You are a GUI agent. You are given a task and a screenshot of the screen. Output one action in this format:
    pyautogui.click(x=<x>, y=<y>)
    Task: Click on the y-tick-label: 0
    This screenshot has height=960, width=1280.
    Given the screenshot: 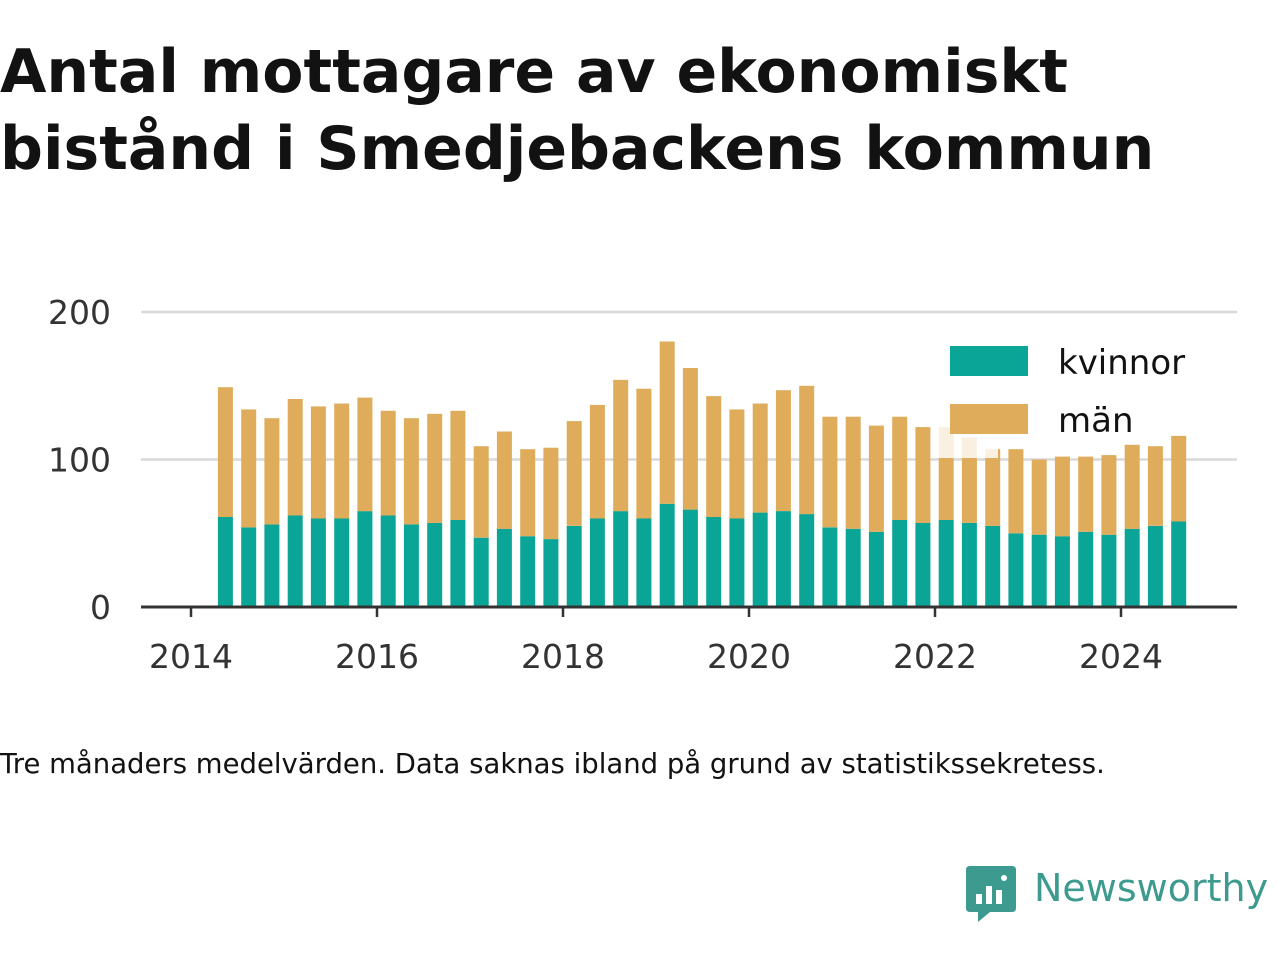 What is the action you would take?
    pyautogui.click(x=100, y=607)
    